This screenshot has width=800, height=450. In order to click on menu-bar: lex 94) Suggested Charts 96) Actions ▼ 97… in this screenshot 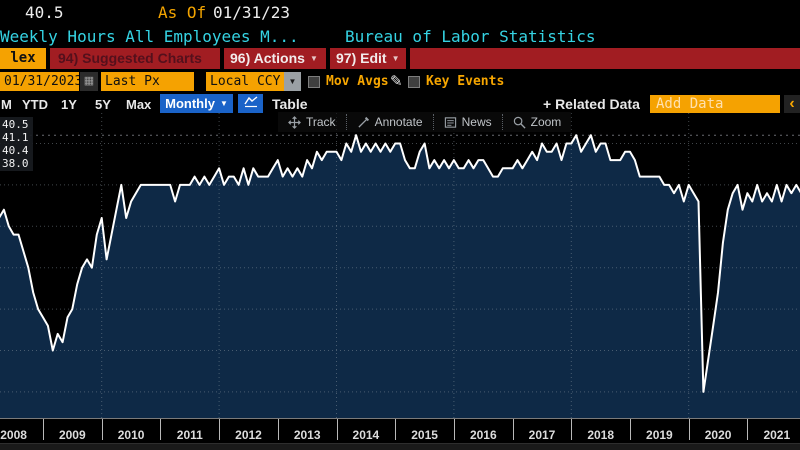, I will do `click(400, 58)`.